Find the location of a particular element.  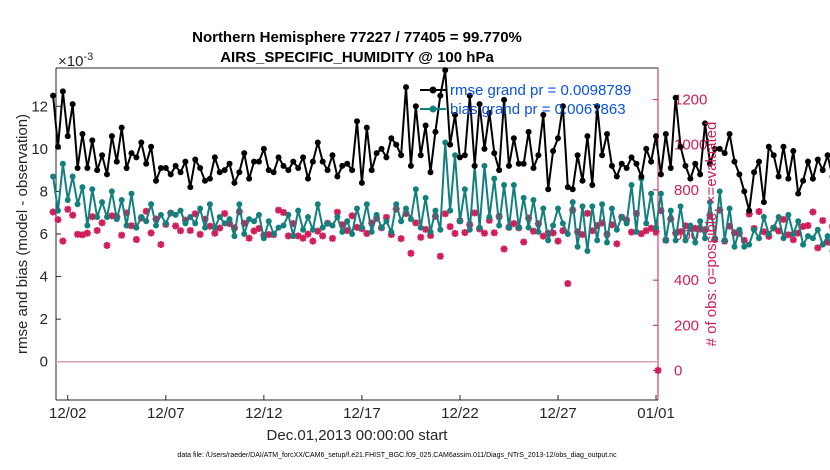

y2-tick-label: 800 is located at coordinates (686, 190).